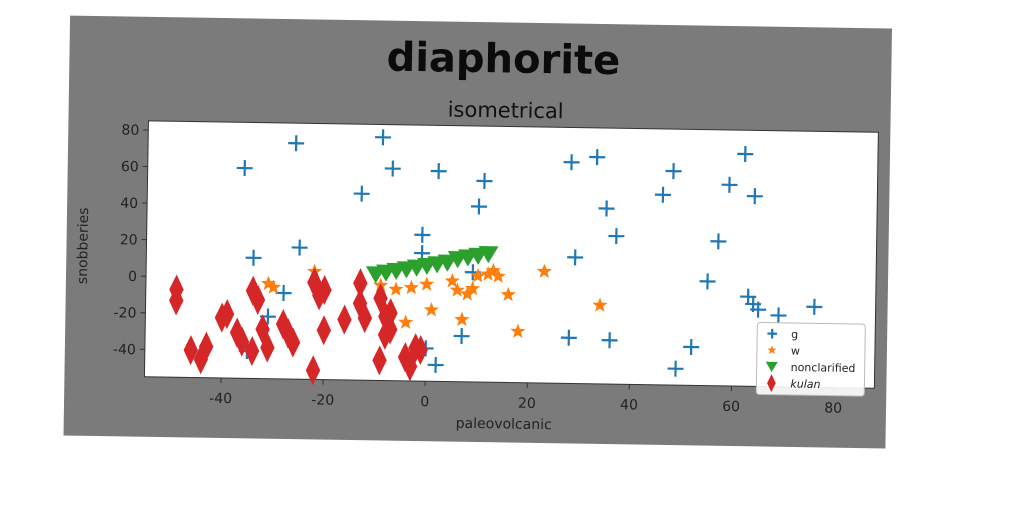 This screenshot has height=512, width=1024. What do you see at coordinates (424, 402) in the screenshot?
I see `x-tick-label: 0` at bounding box center [424, 402].